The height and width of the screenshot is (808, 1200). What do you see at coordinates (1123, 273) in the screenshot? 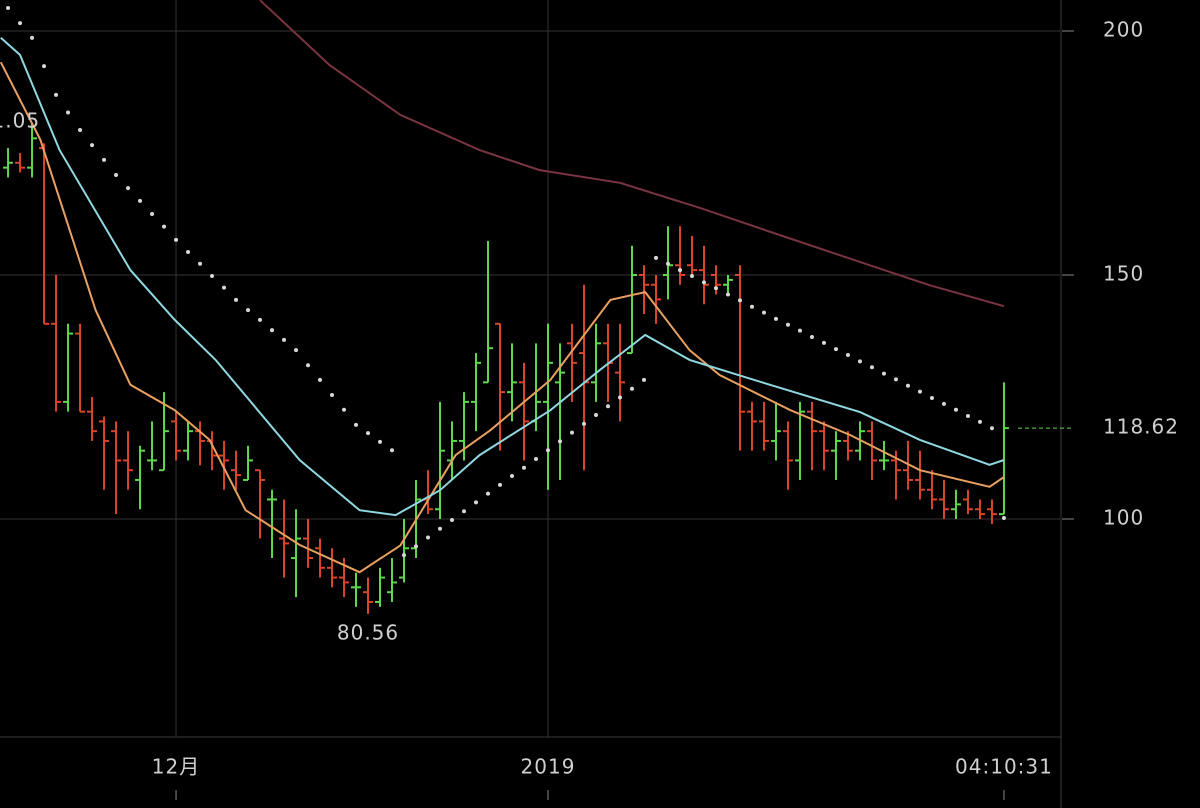
I see `y-tick-label: 150` at bounding box center [1123, 273].